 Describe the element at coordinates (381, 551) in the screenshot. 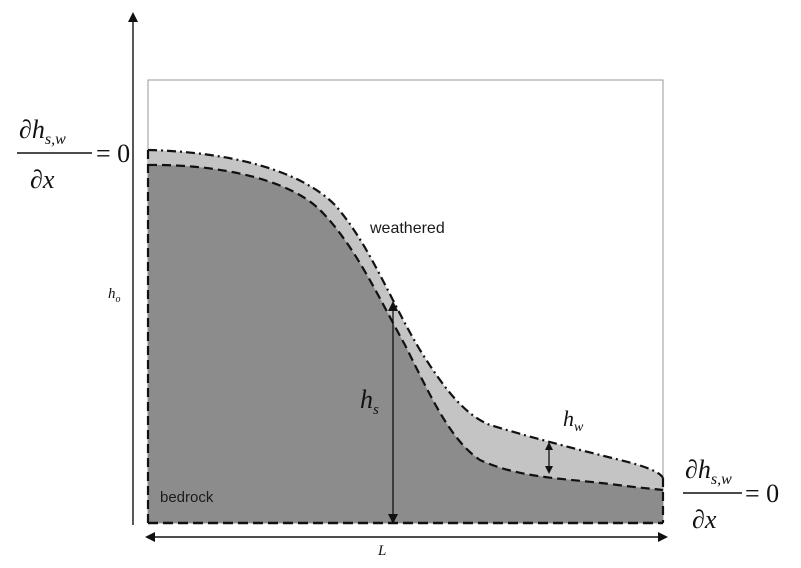

I see `L-label: L` at that location.